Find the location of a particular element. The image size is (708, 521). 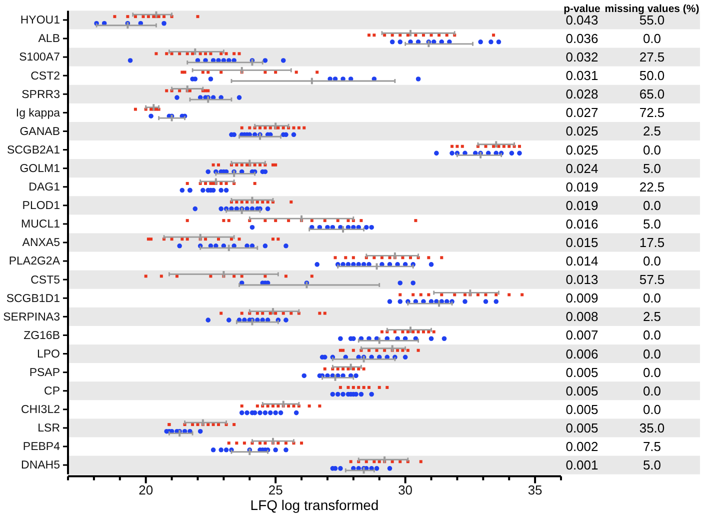

text: 0.002 is located at coordinates (582, 446).